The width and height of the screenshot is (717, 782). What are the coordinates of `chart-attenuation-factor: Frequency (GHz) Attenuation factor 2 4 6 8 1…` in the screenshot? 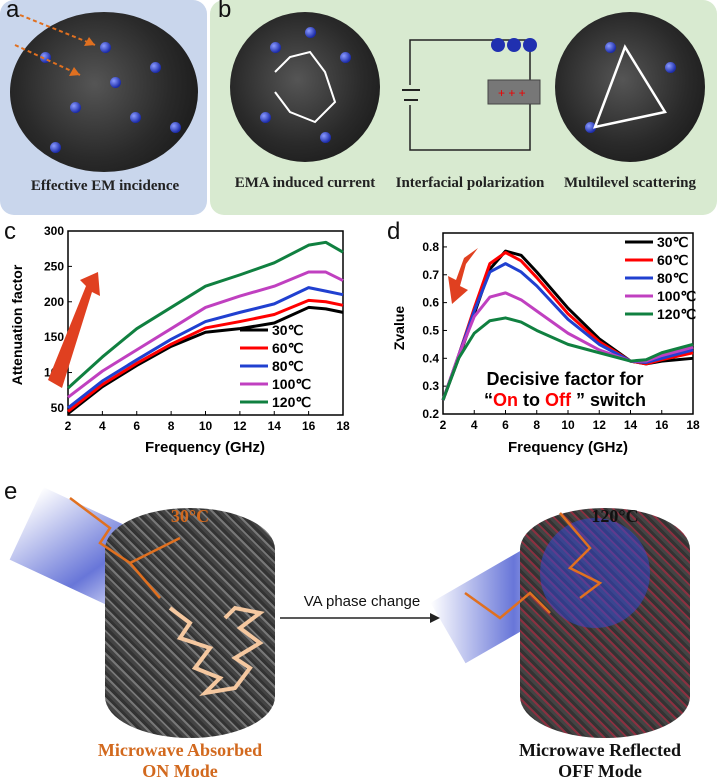 It's located at (179, 340).